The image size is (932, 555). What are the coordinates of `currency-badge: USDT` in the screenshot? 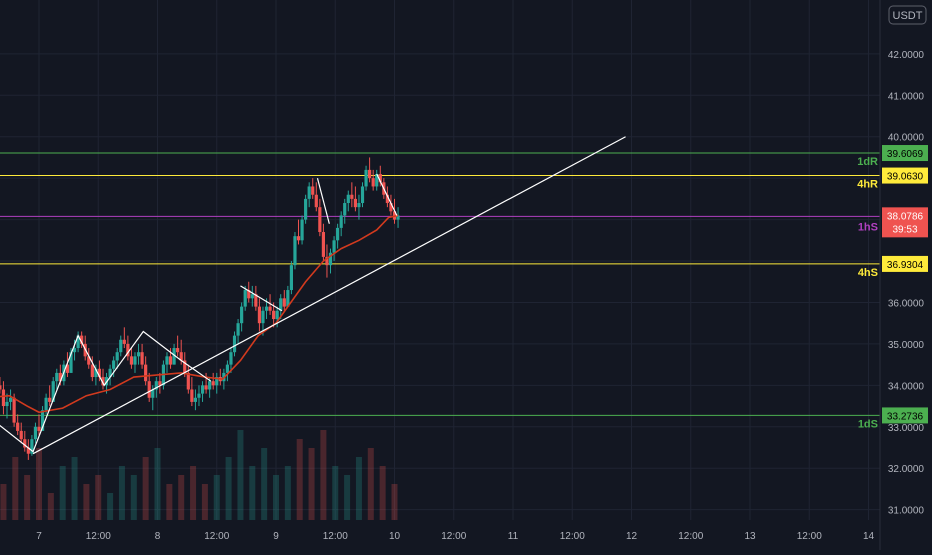 It's located at (907, 15).